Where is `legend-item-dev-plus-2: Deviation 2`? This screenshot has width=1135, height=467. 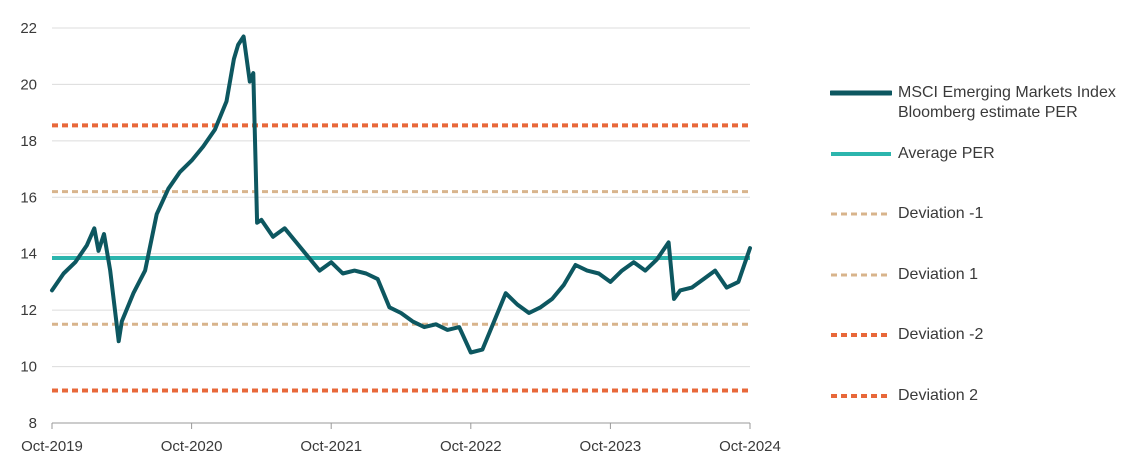
legend-item-dev-plus-2: Deviation 2 is located at coordinates (904, 396).